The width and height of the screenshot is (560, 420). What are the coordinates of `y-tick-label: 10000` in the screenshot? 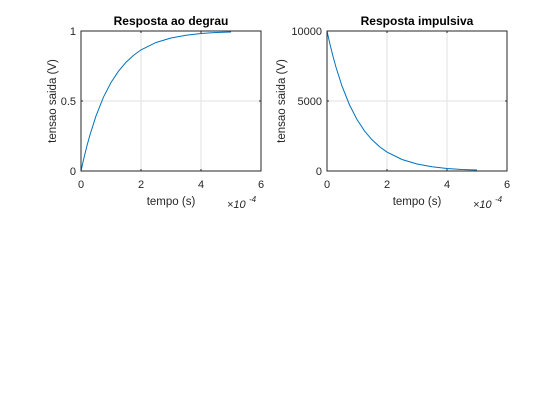 It's located at (306, 32).